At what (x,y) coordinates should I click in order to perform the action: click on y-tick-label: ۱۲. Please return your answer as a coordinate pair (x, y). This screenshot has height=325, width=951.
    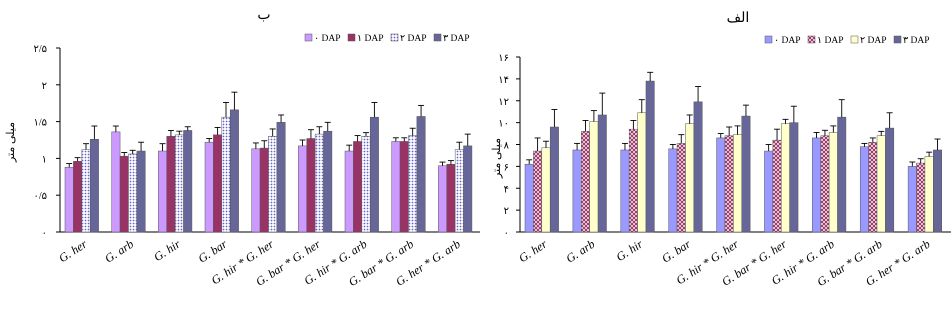
    Looking at the image, I should click on (503, 102).